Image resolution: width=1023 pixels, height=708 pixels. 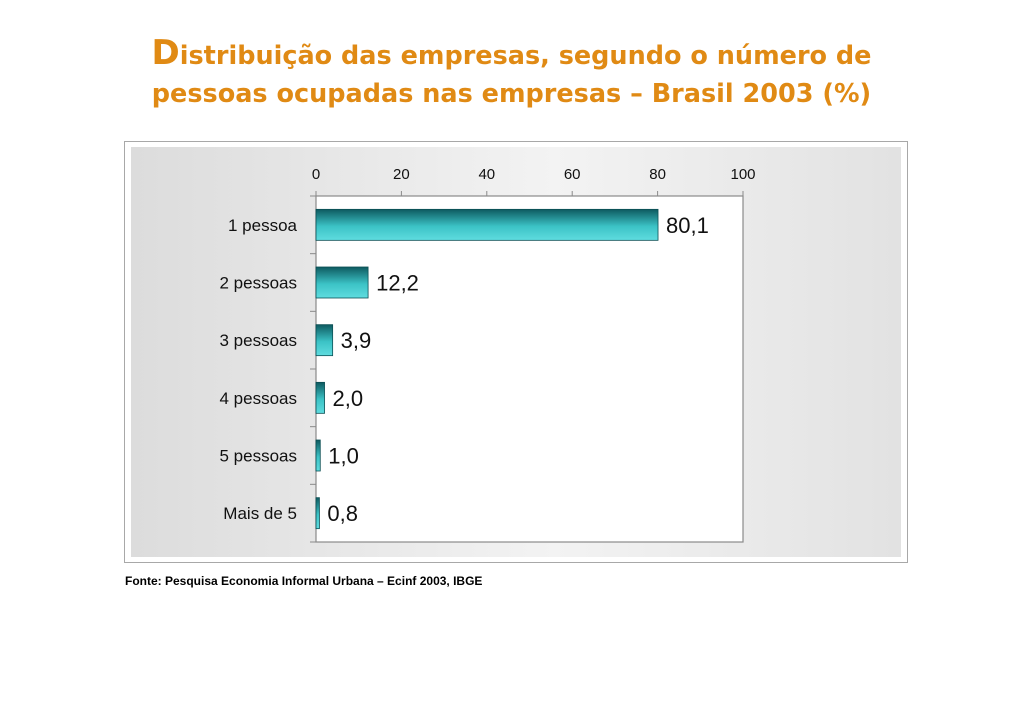 I want to click on bar-value-label: 2,0, so click(x=348, y=398).